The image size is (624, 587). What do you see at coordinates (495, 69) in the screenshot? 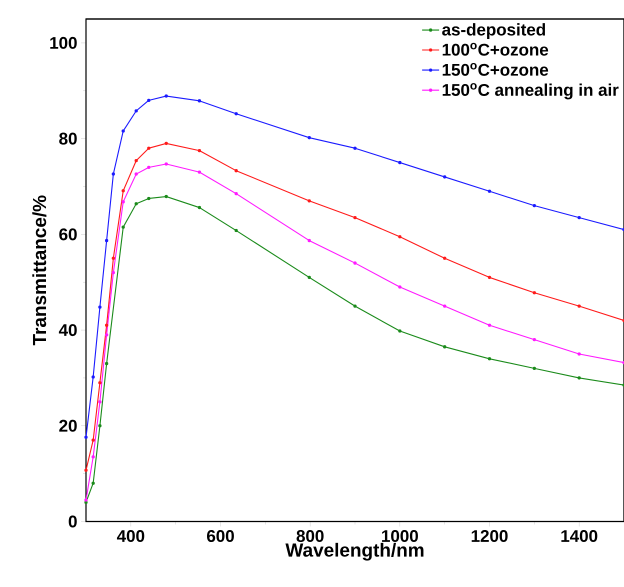
I see `legend-label: 150$^{o}$C+ozone` at bounding box center [495, 69].